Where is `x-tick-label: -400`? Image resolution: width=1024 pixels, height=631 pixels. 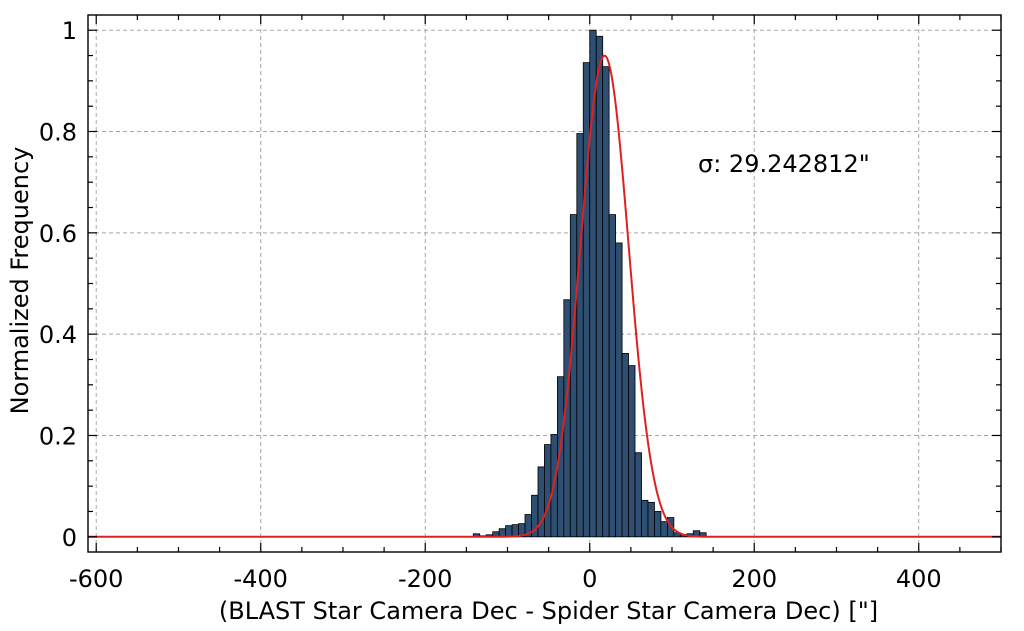 x-tick-label: -400 is located at coordinates (260, 579).